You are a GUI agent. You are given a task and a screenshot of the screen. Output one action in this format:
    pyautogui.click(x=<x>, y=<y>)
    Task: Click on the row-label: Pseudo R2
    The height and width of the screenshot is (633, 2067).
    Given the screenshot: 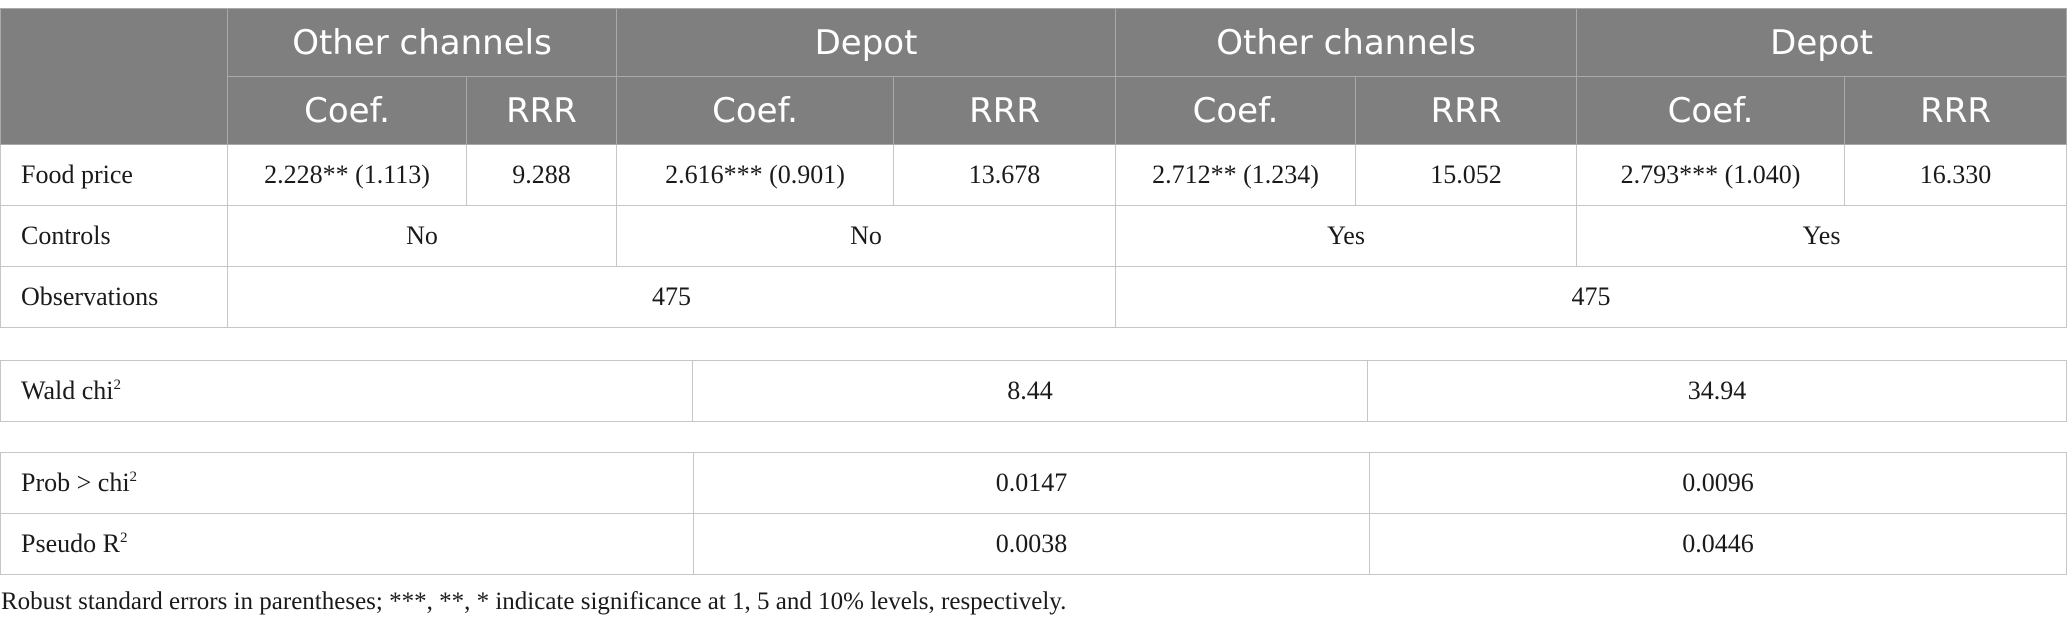 What is the action you would take?
    pyautogui.click(x=347, y=544)
    